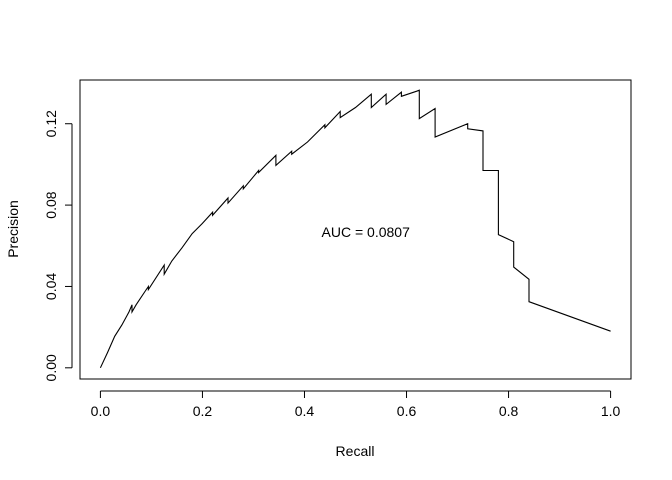  I want to click on y-tick-label: 0.00, so click(51, 367).